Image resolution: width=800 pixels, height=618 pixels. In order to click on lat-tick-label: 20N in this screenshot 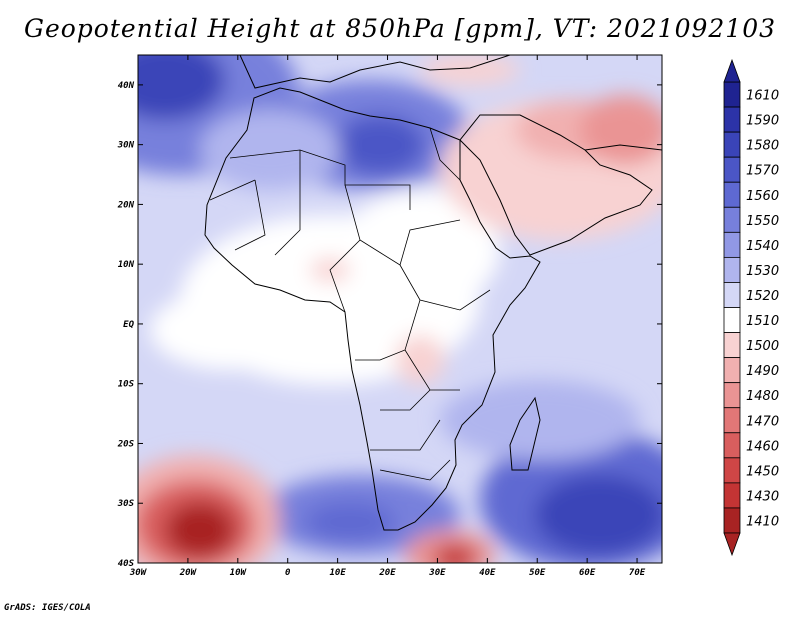, I will do `click(126, 205)`.